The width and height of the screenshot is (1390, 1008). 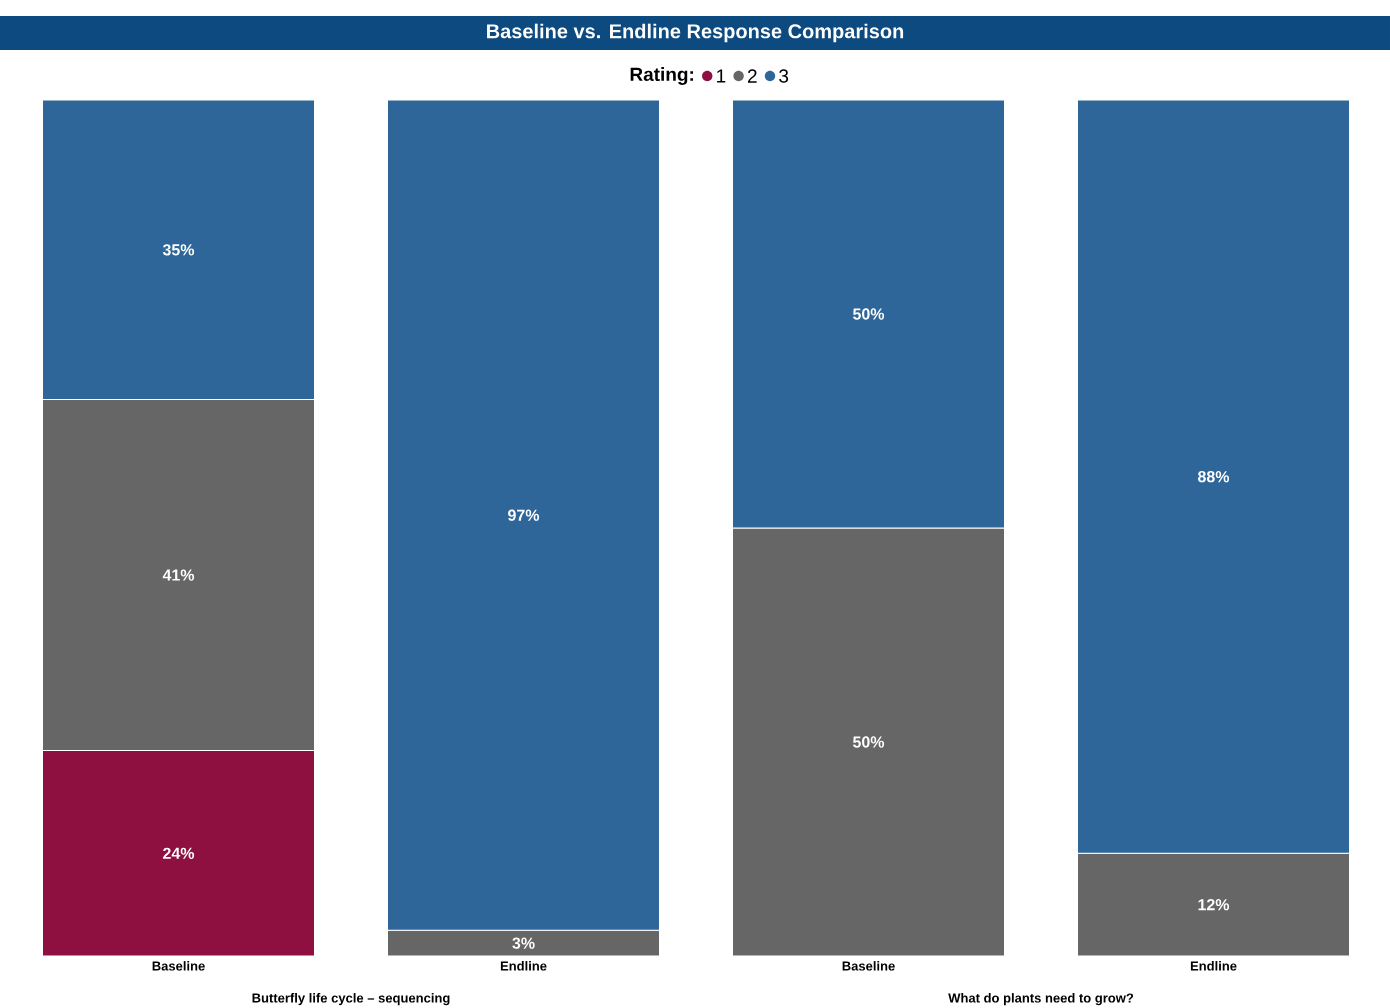 What do you see at coordinates (178, 575) in the screenshot?
I see `data-label: 41%` at bounding box center [178, 575].